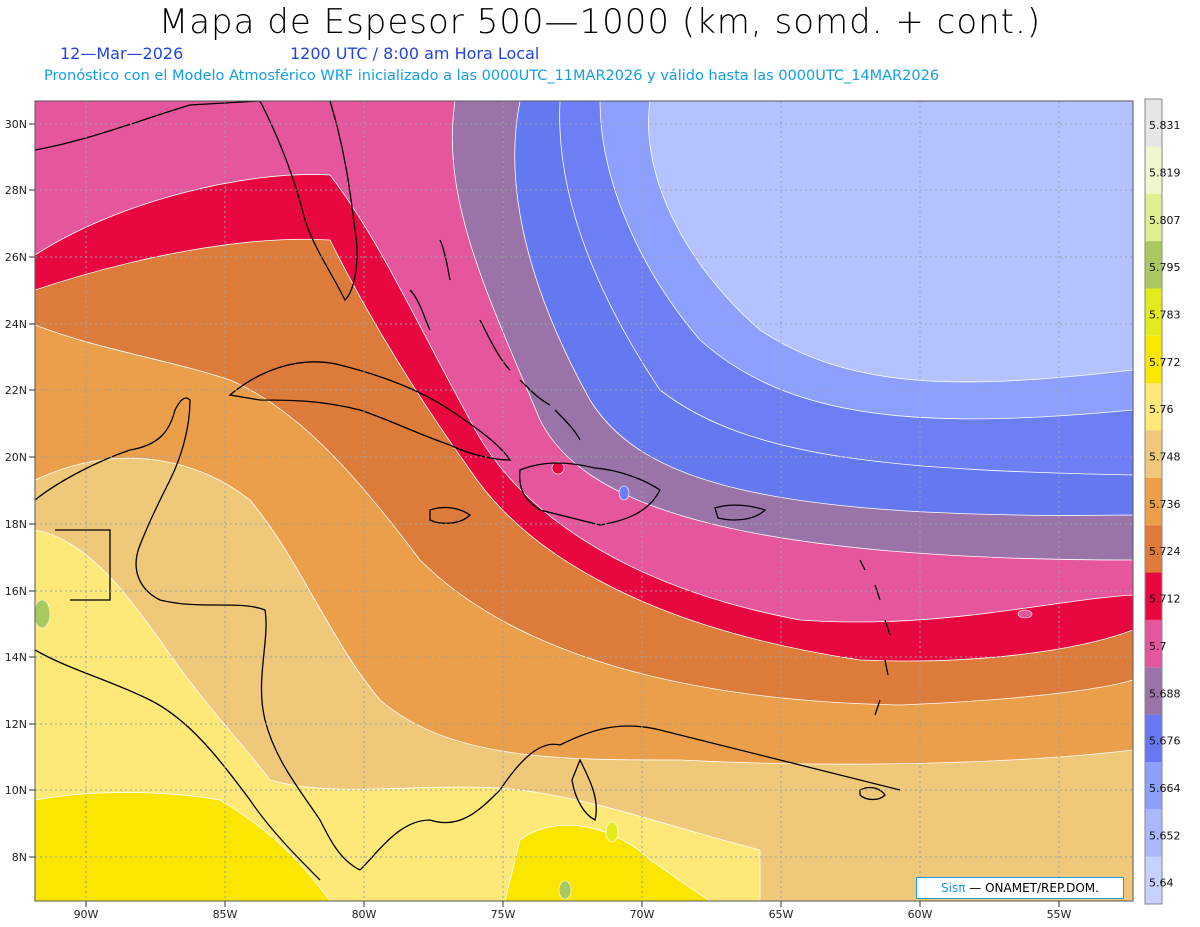 The width and height of the screenshot is (1200, 927). What do you see at coordinates (415, 53) in the screenshot?
I see `forecast-time: 1200 UTC / 8:00 am Hora Local` at bounding box center [415, 53].